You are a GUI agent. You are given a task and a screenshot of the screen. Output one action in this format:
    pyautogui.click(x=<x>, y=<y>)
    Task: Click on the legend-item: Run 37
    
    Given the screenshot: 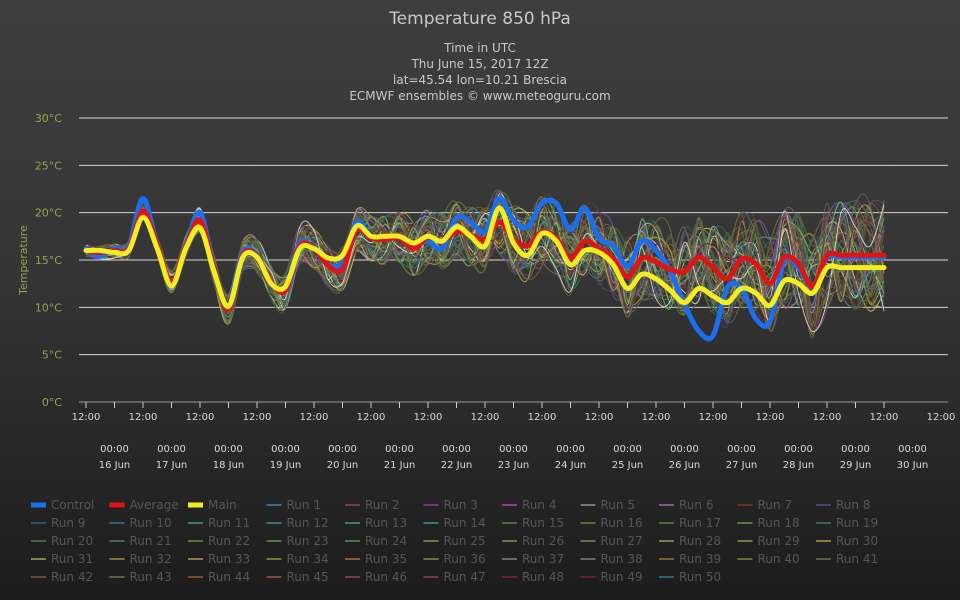 What is the action you would take?
    pyautogui.click(x=533, y=559)
    